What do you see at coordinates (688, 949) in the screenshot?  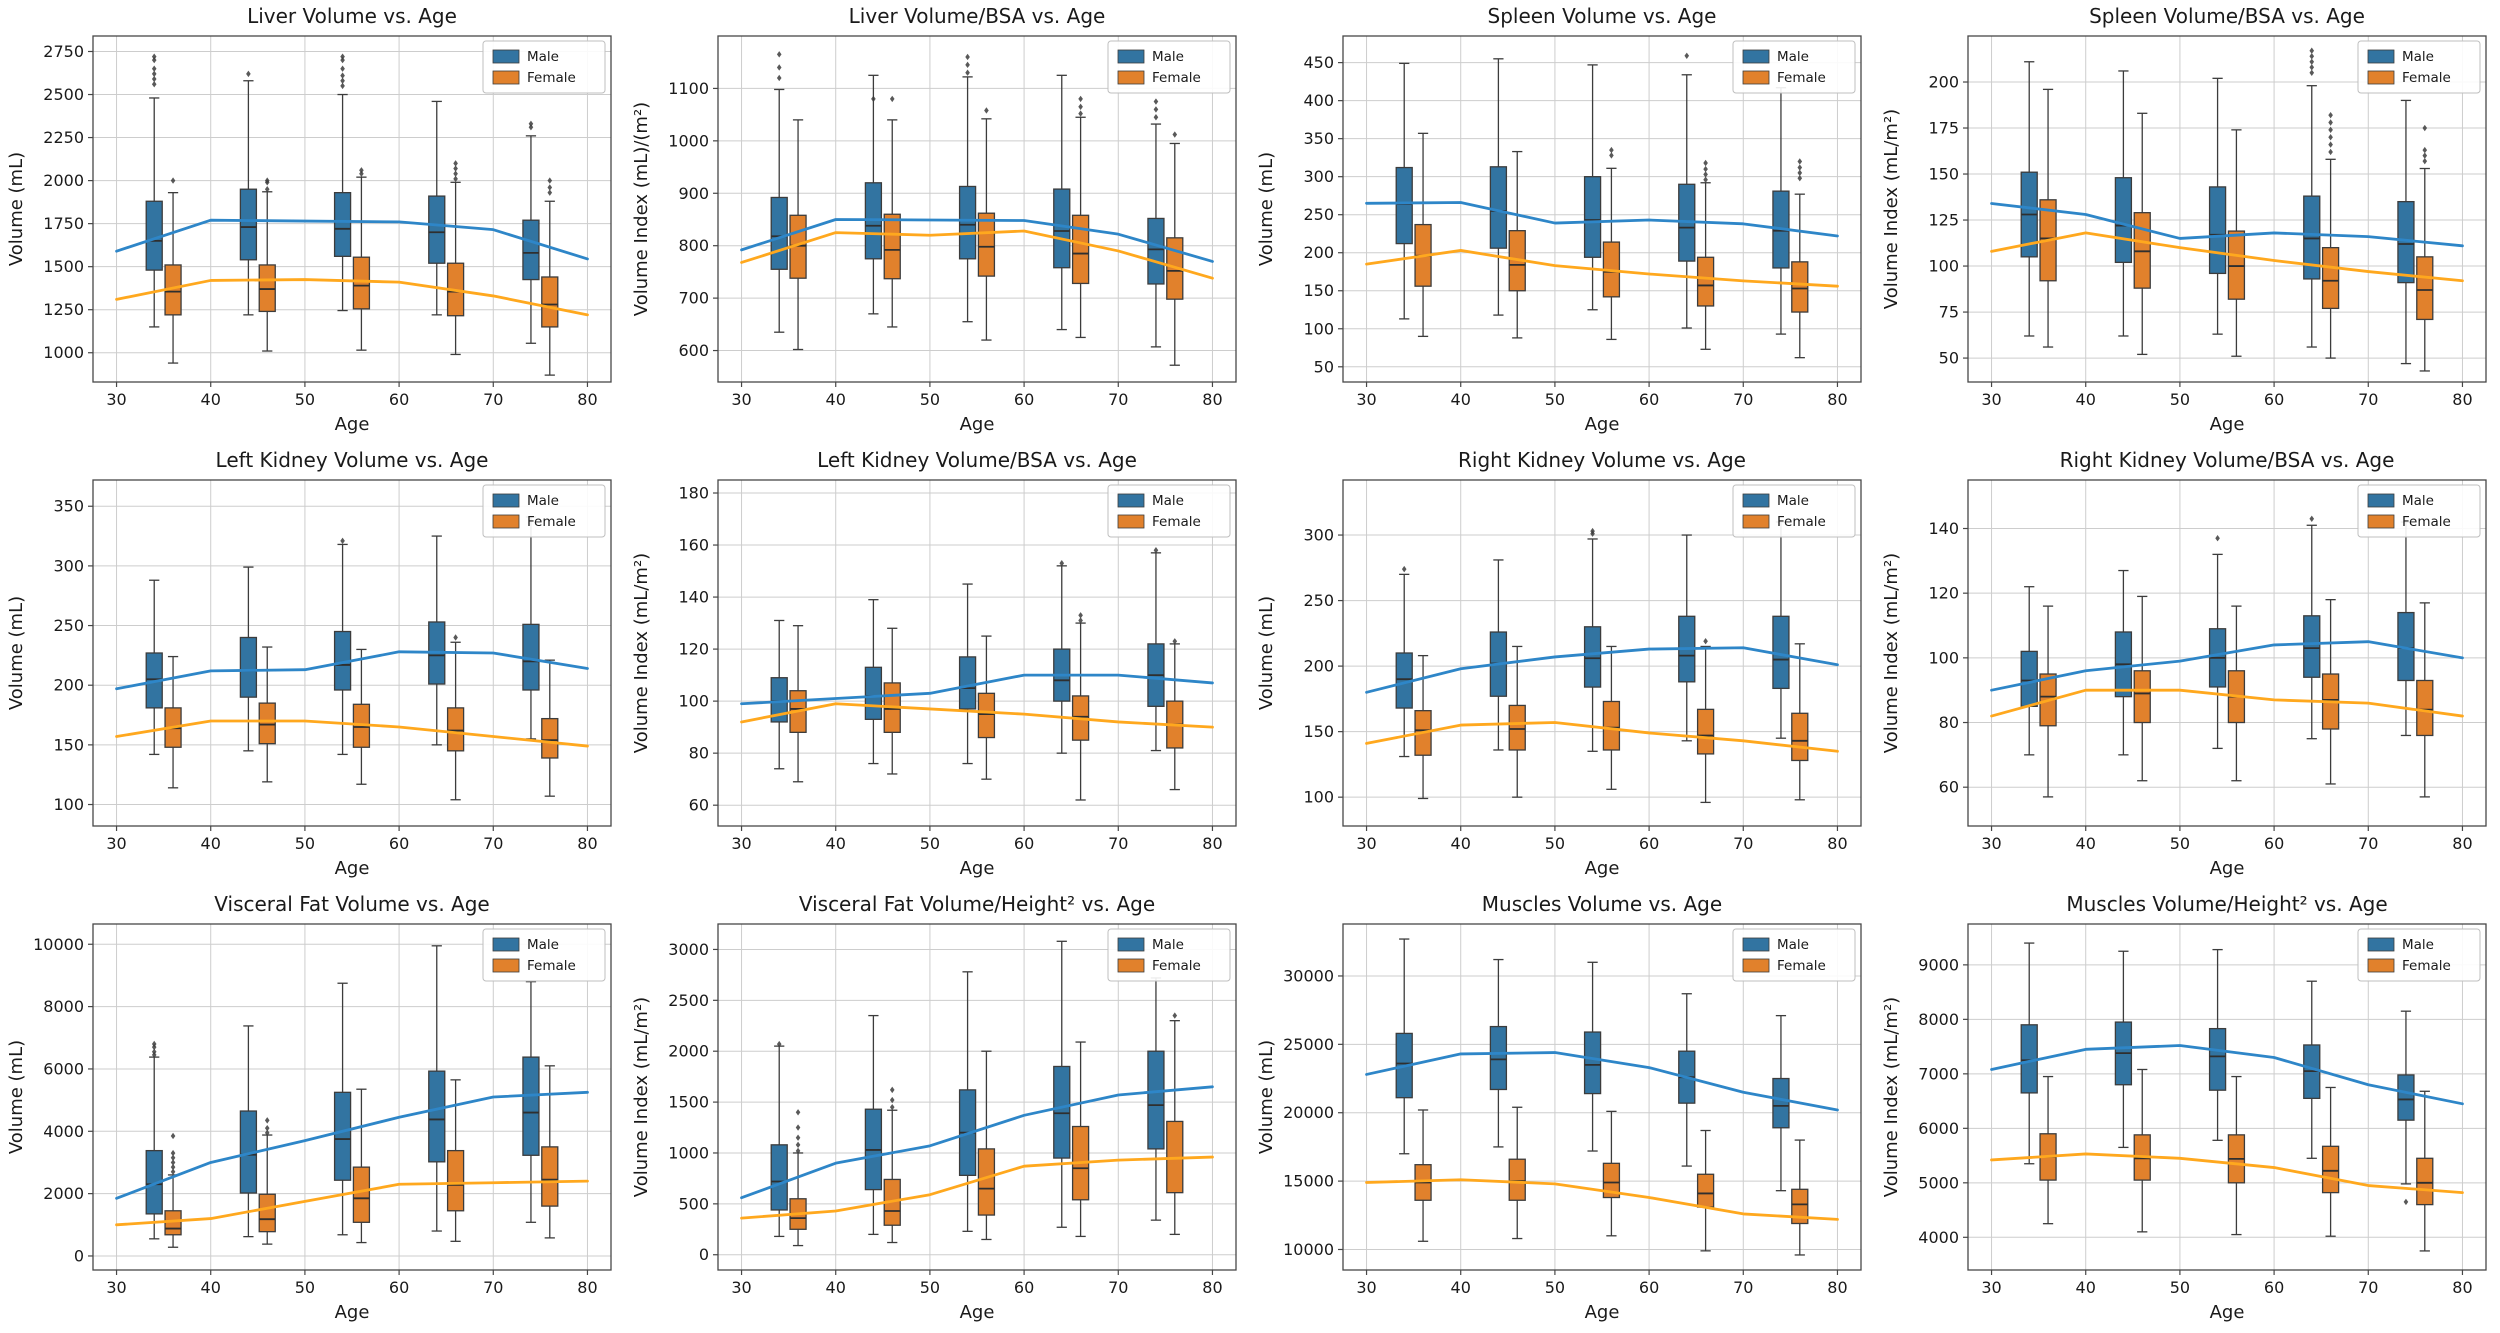 I see `y-tick-label: 3000` at bounding box center [688, 949].